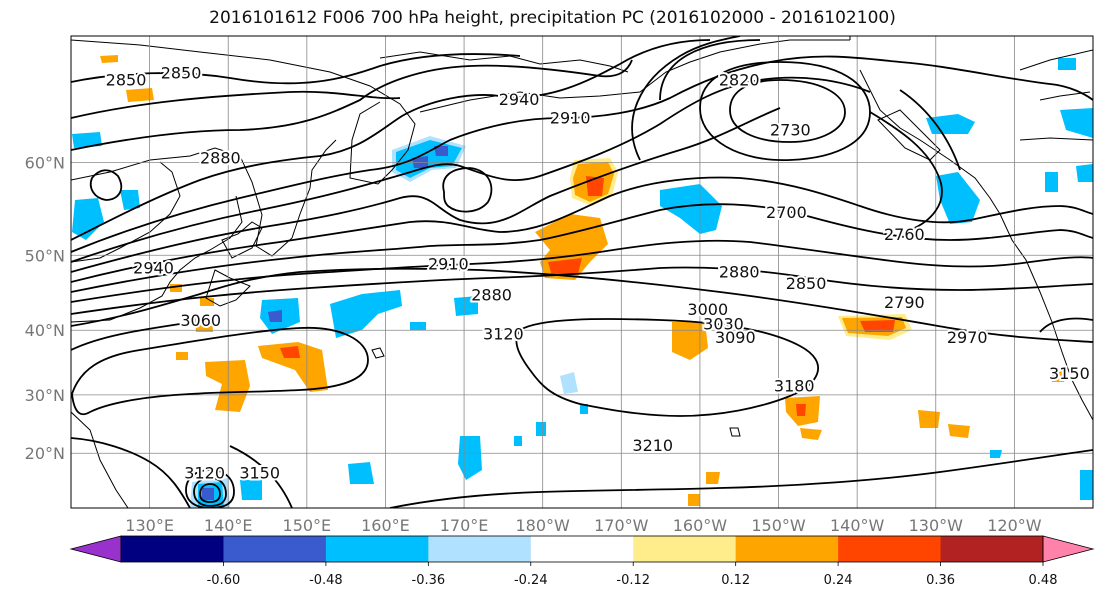  I want to click on longitude-label: 130°E, so click(149, 525).